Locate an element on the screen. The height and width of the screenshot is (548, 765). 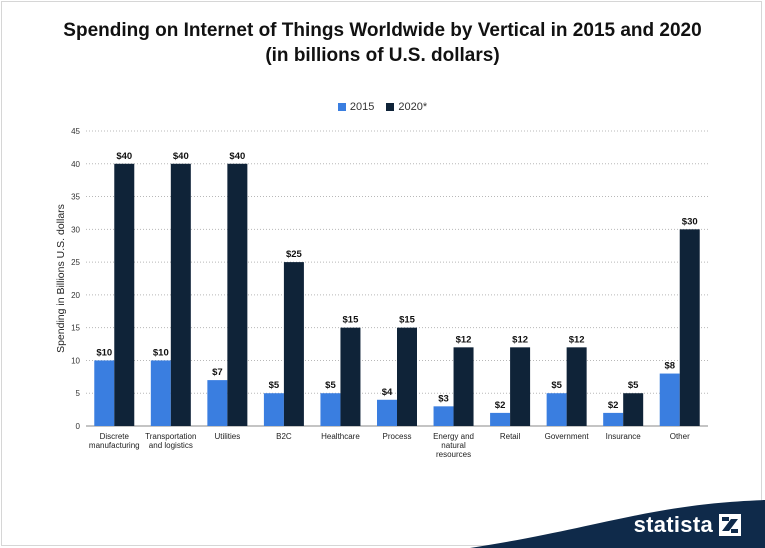
statista-logo: statista is located at coordinates (687, 525).